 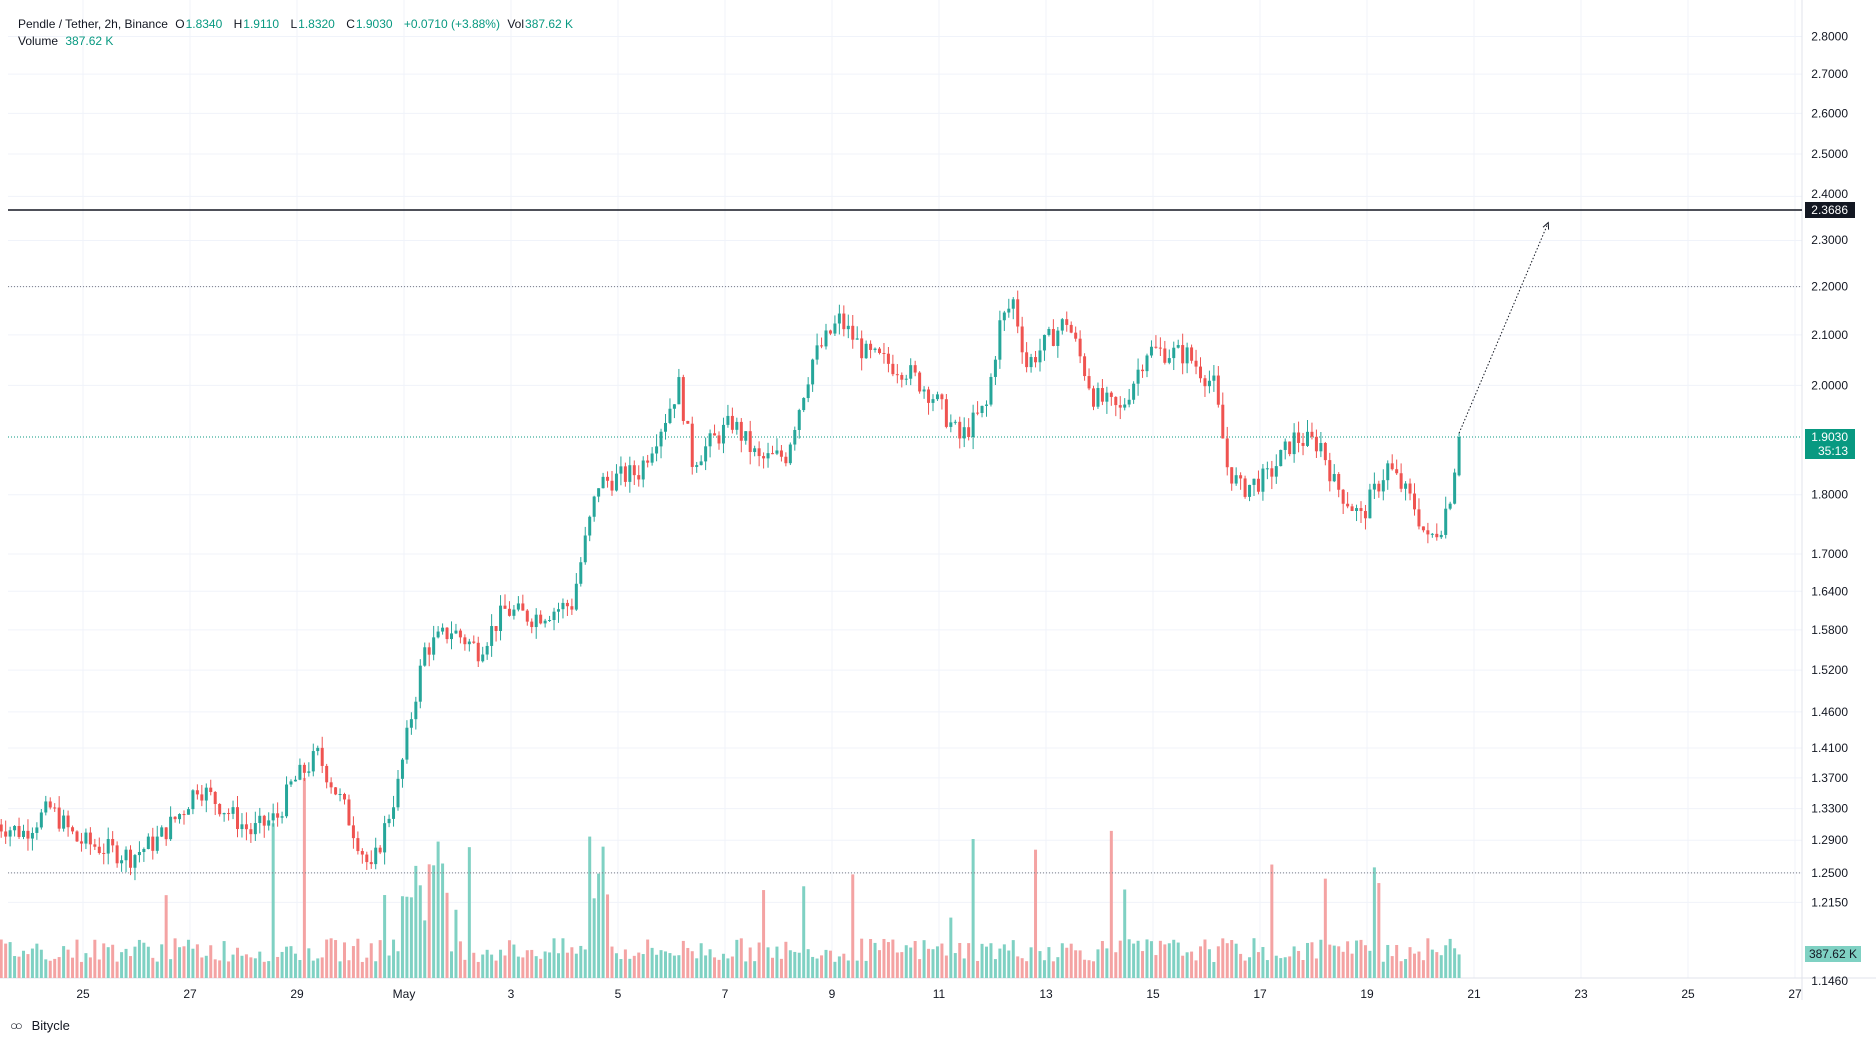 I want to click on countdown-text: 35:13, so click(x=1833, y=451).